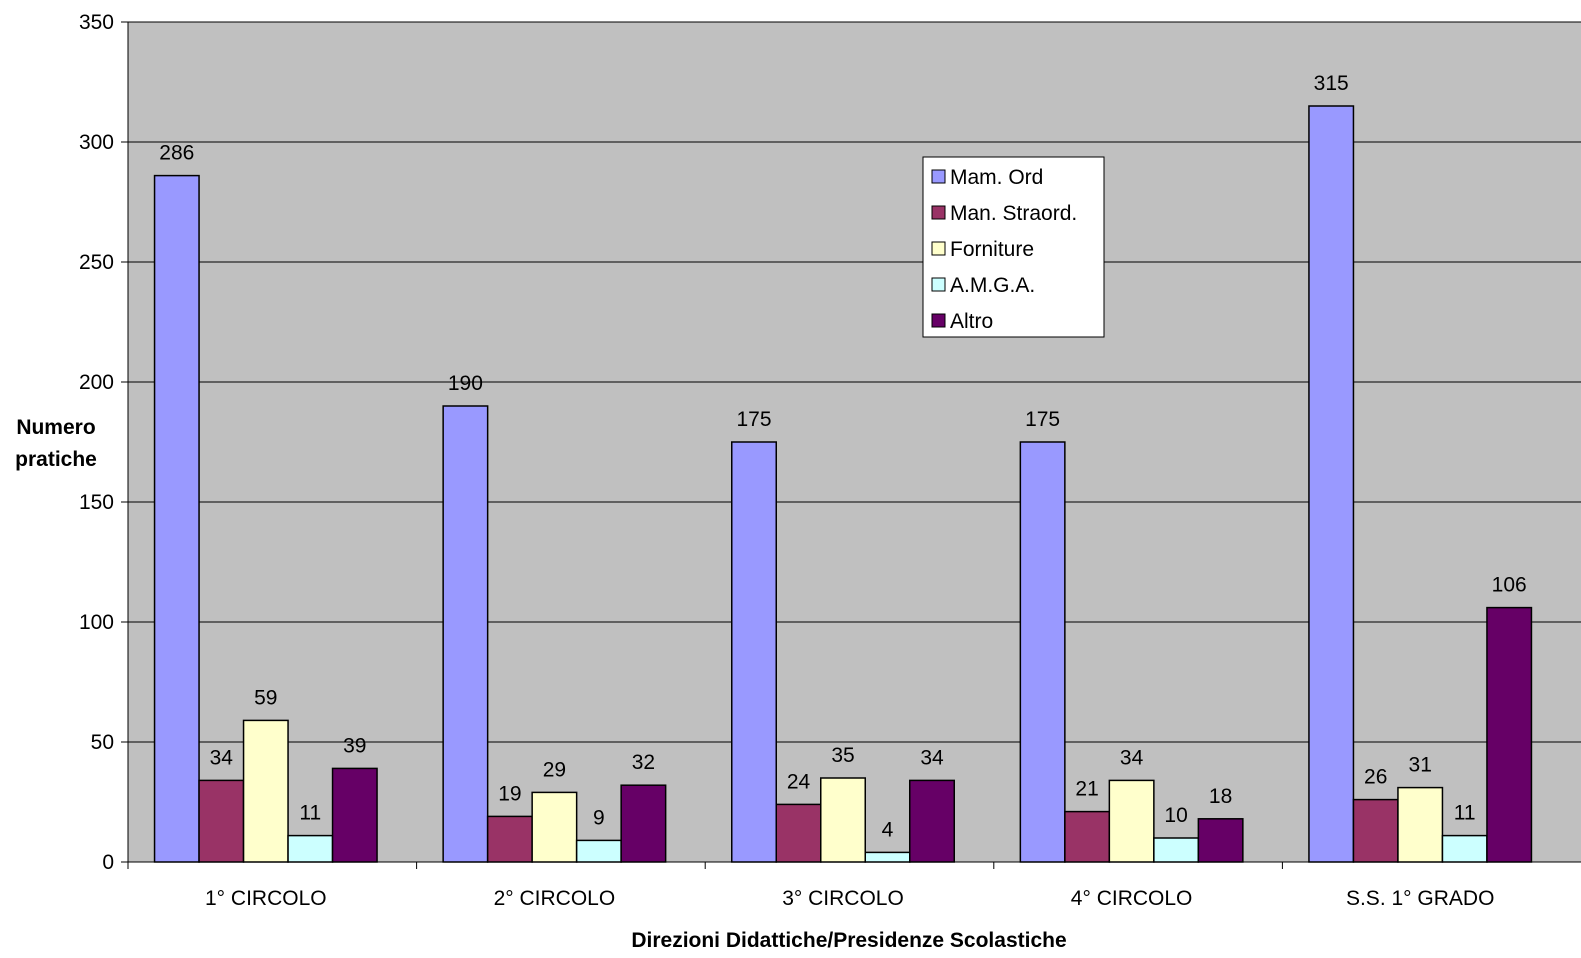 This screenshot has width=1581, height=958. What do you see at coordinates (1420, 765) in the screenshot?
I see `data-label: 31` at bounding box center [1420, 765].